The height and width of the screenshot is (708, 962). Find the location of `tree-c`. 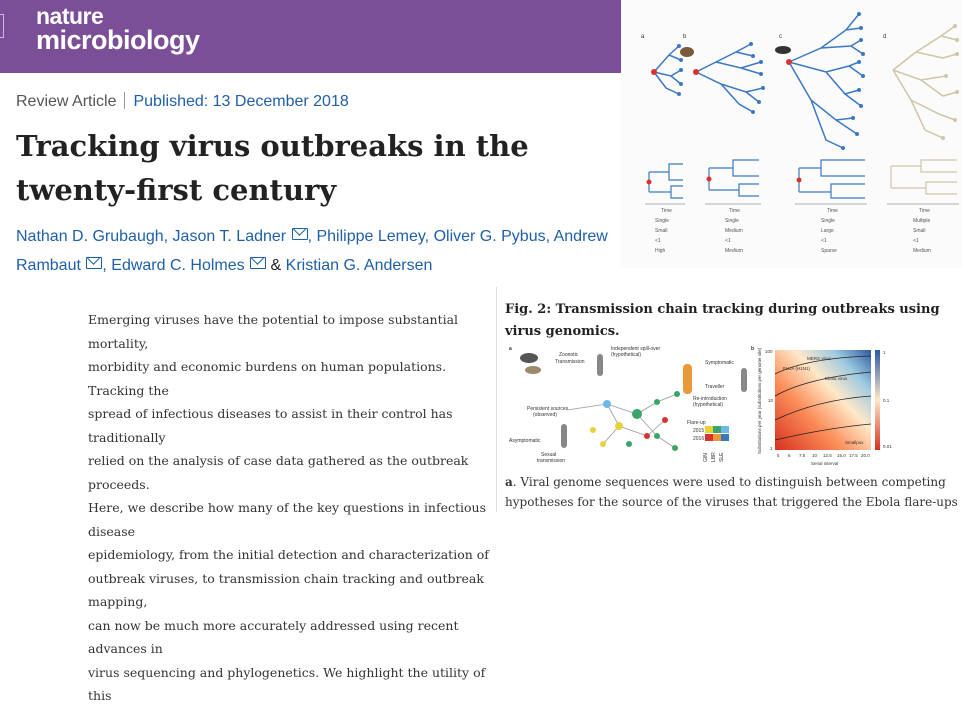

tree-c is located at coordinates (826, 81).